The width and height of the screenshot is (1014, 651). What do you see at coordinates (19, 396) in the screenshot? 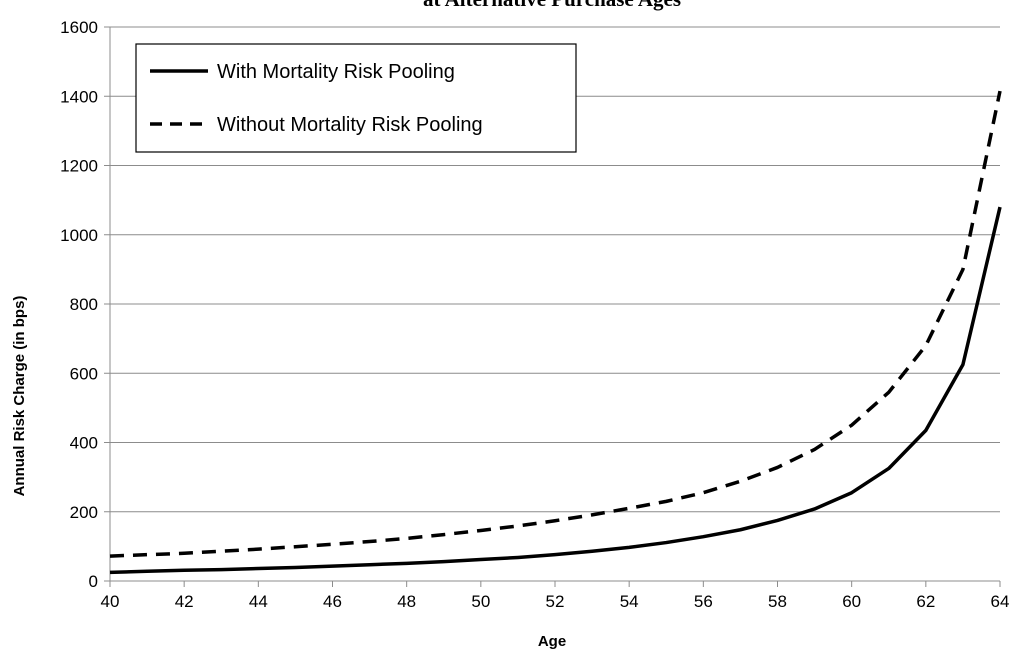
I see `y-axis-label: Annual Risk Charge (in bps)` at bounding box center [19, 396].